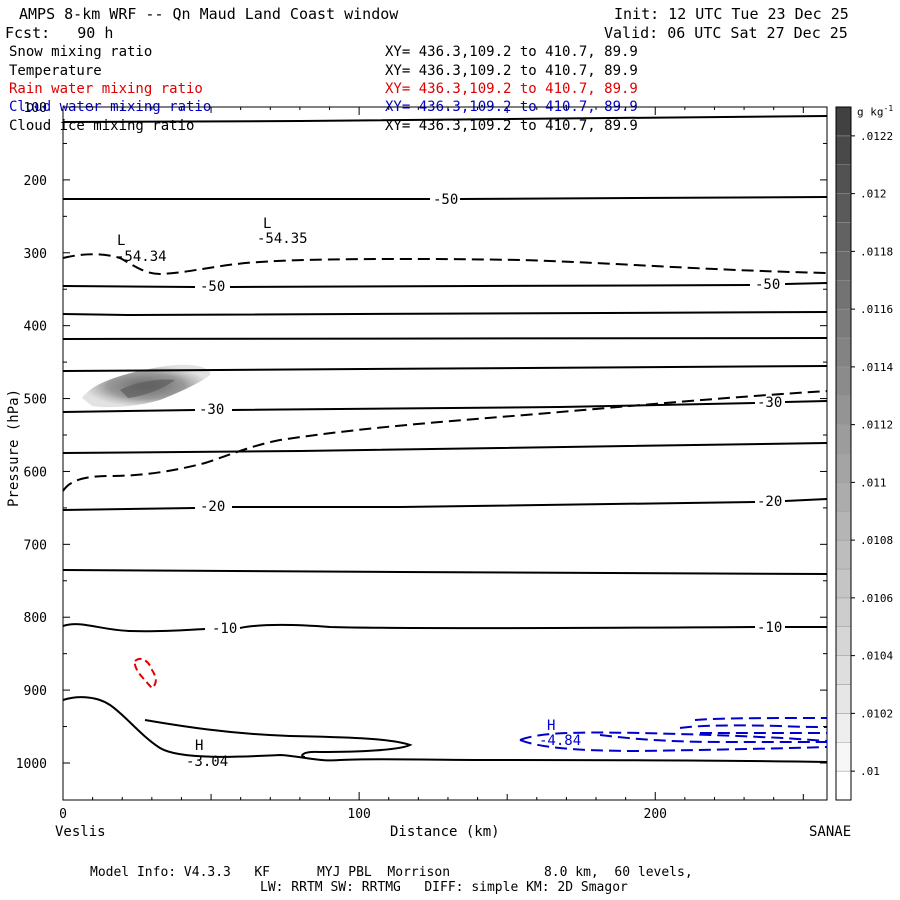  Describe the element at coordinates (35, 691) in the screenshot. I see `y-tick-label: 900` at that location.